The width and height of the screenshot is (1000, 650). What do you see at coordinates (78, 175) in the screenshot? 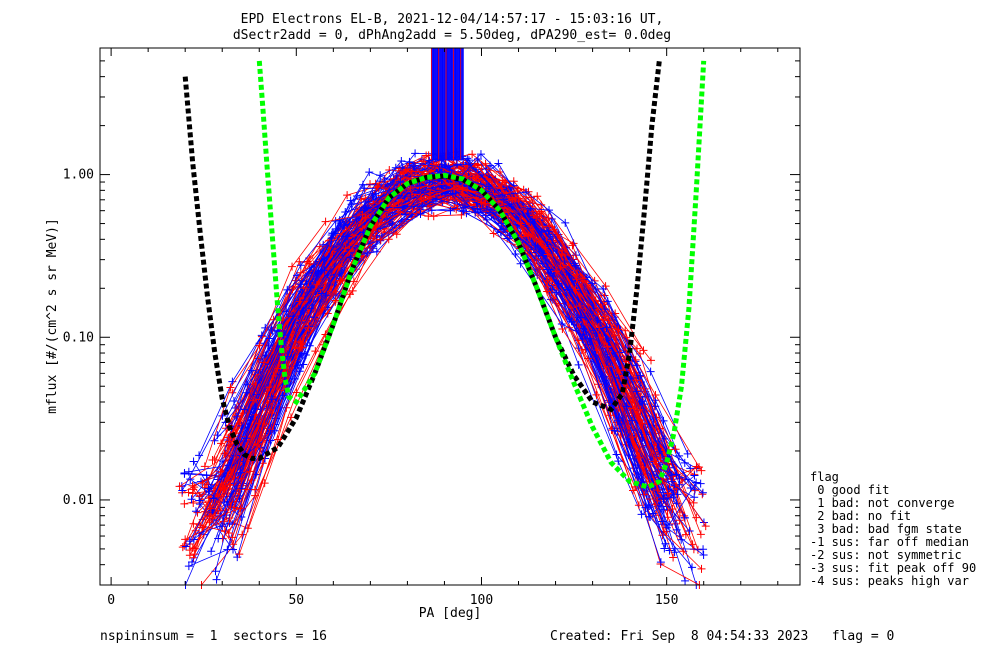
I see `y-tick-label: 1.00` at bounding box center [78, 175].